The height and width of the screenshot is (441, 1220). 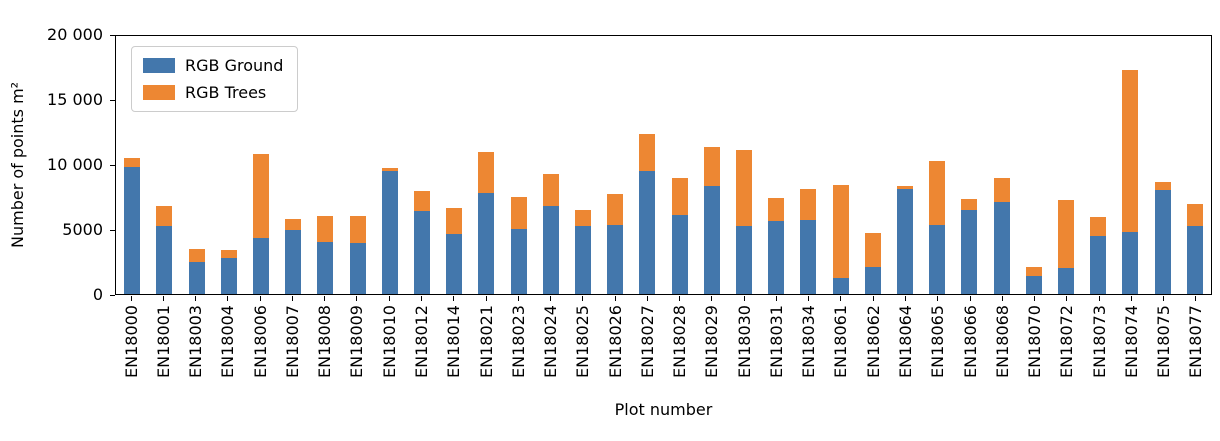 What do you see at coordinates (213, 92) in the screenshot?
I see `legend-item-trees: RGB Trees` at bounding box center [213, 92].